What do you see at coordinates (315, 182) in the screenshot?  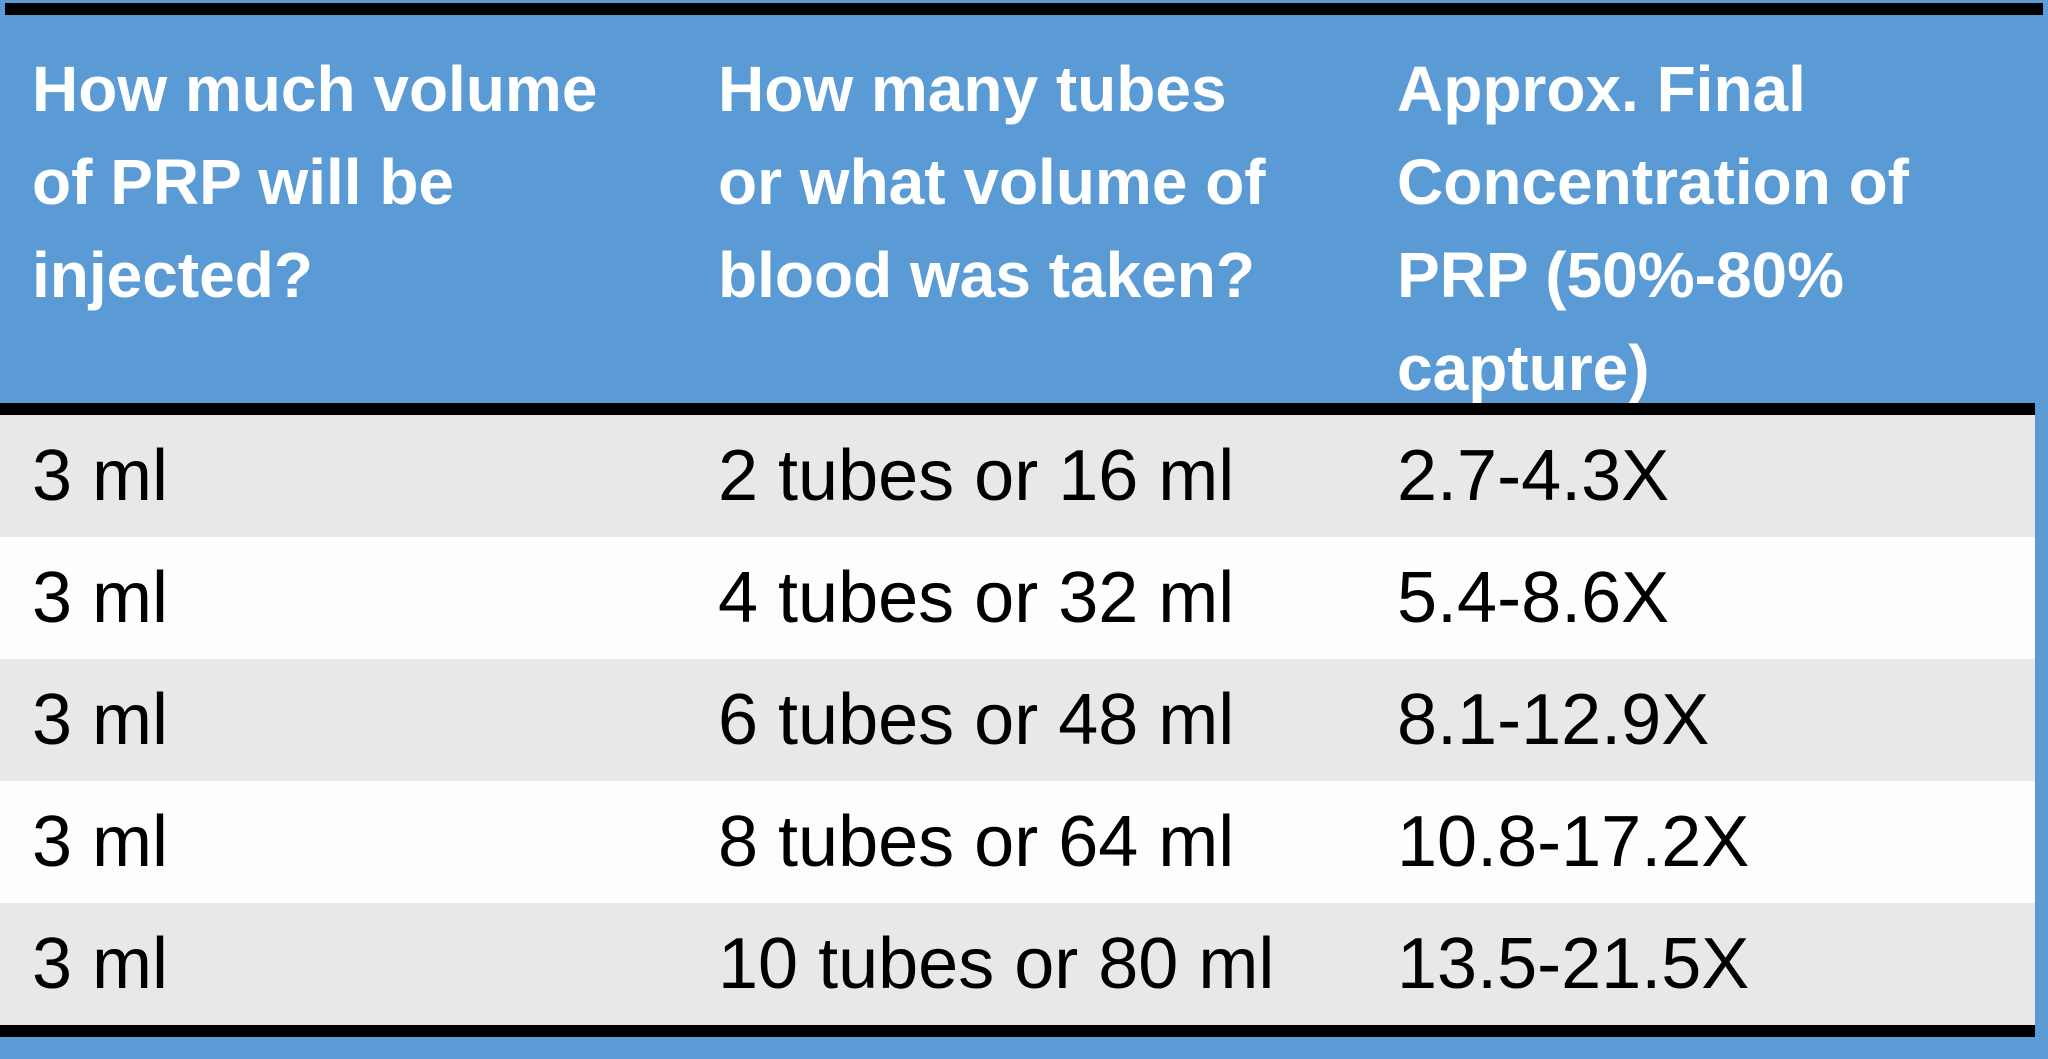 I see `header-cell-prp-volume: How much volume of PRP will be injected?` at bounding box center [315, 182].